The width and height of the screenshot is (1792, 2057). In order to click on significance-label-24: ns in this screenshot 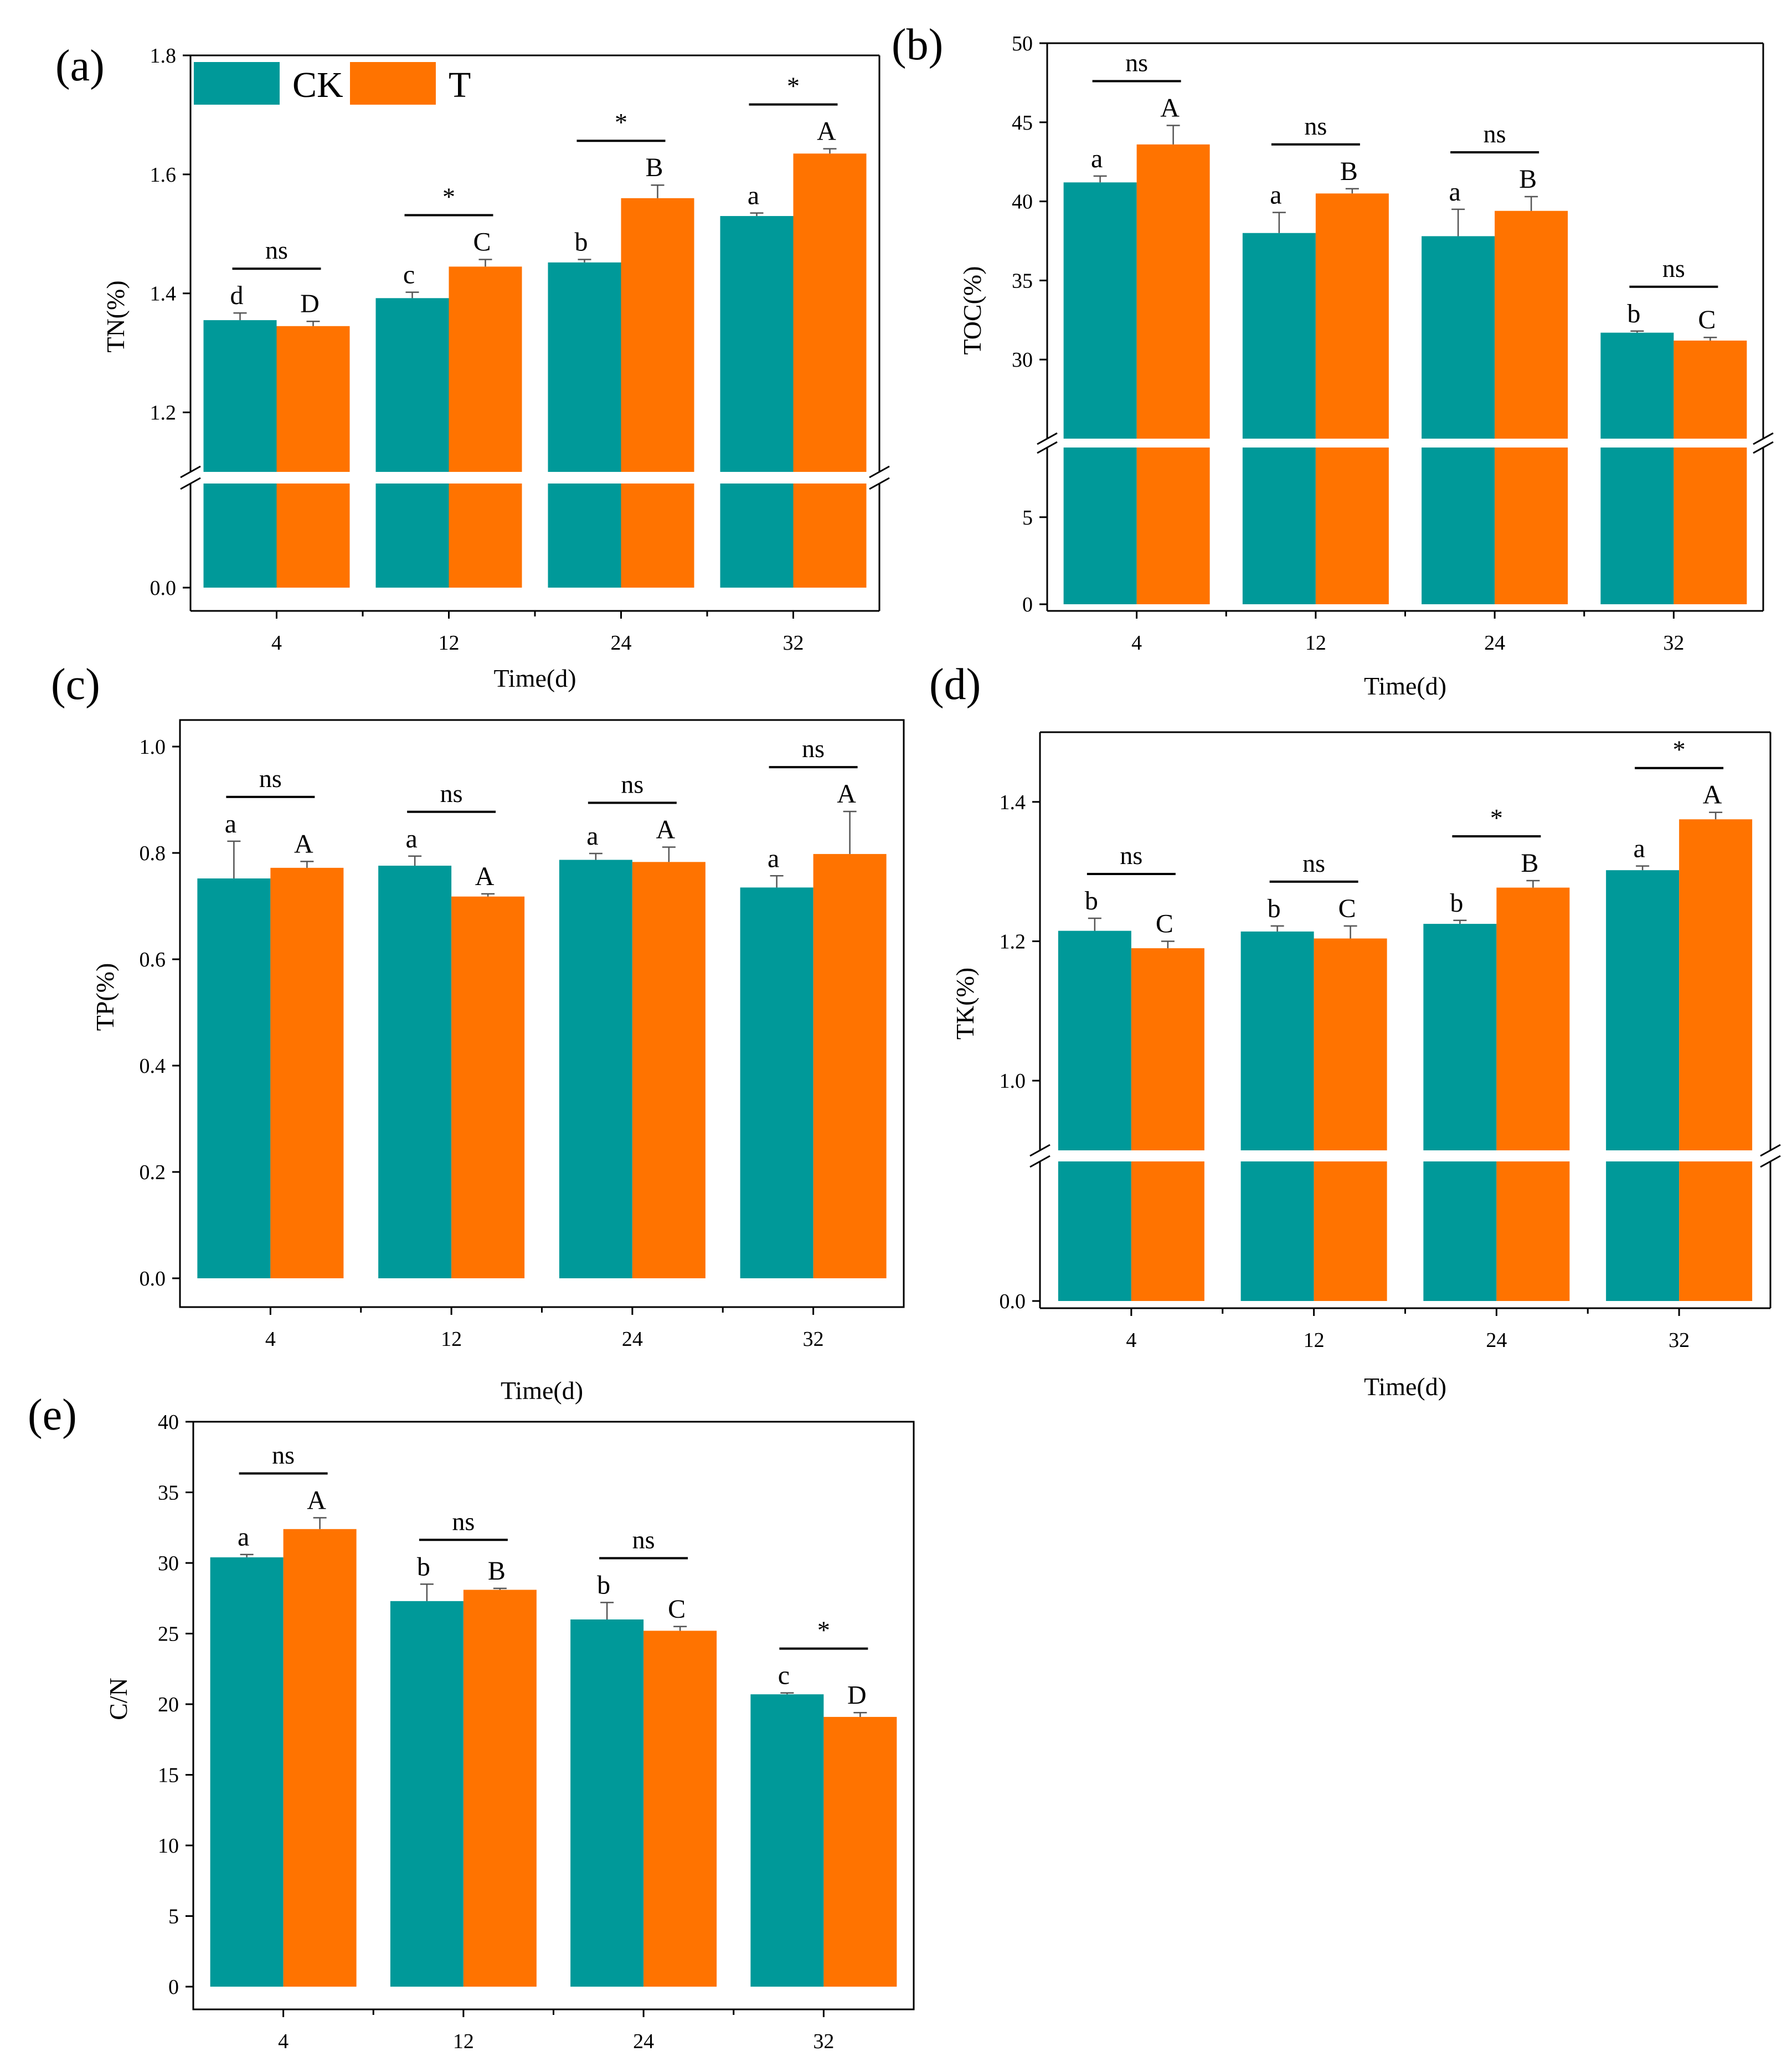, I will do `click(1495, 134)`.